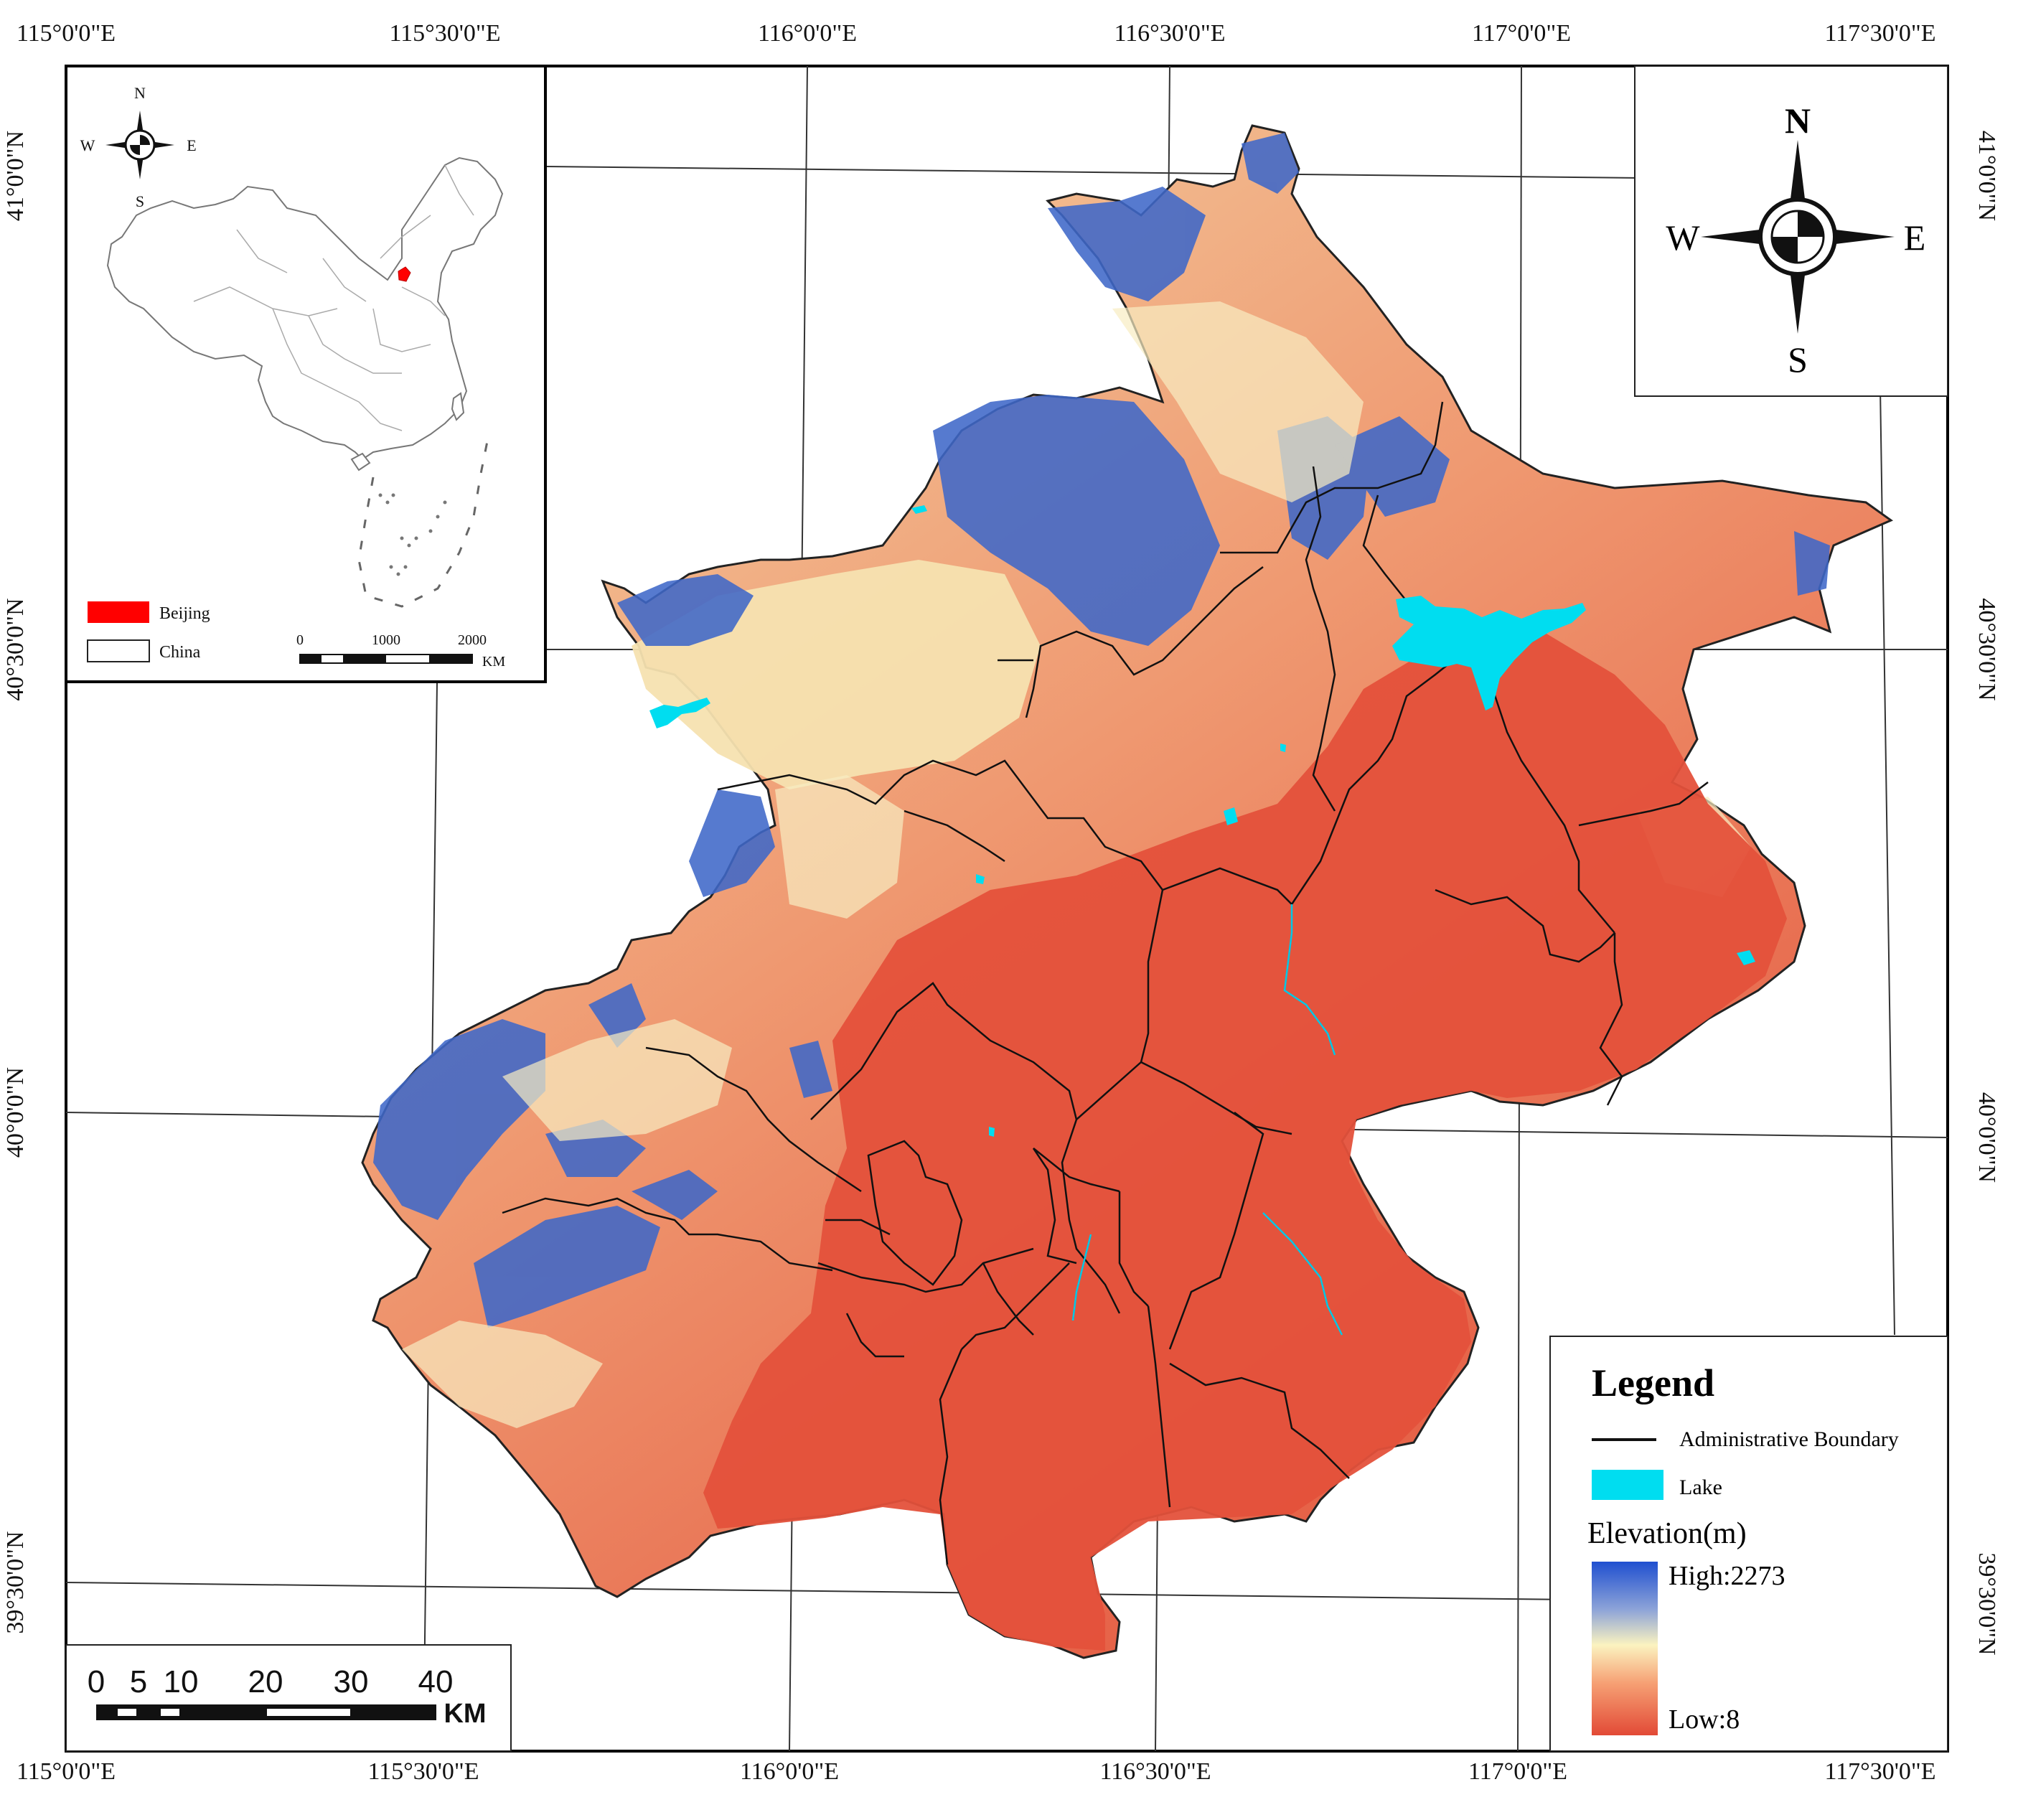  What do you see at coordinates (300, 640) in the screenshot?
I see `inset-scale-tick: 0` at bounding box center [300, 640].